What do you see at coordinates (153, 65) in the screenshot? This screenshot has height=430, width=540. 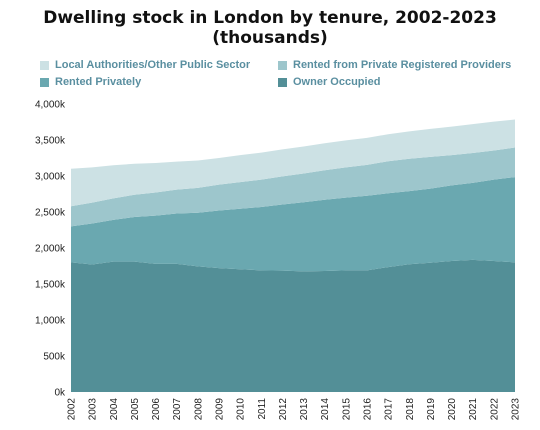 I see `legend-label: Local Authorities/Other Public Sector` at bounding box center [153, 65].